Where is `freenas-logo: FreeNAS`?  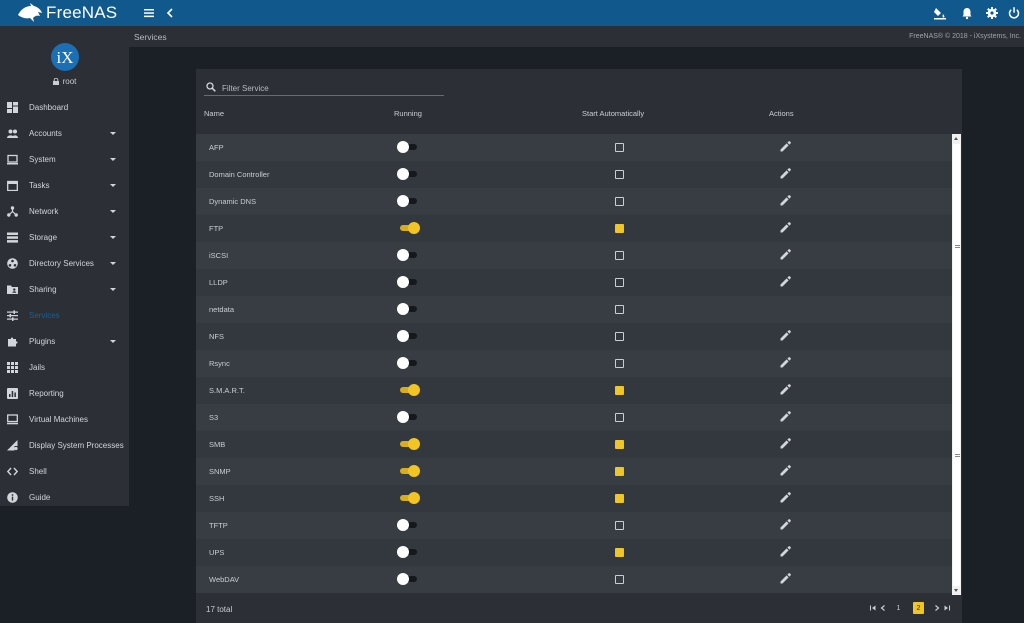 freenas-logo: FreeNAS is located at coordinates (67, 13).